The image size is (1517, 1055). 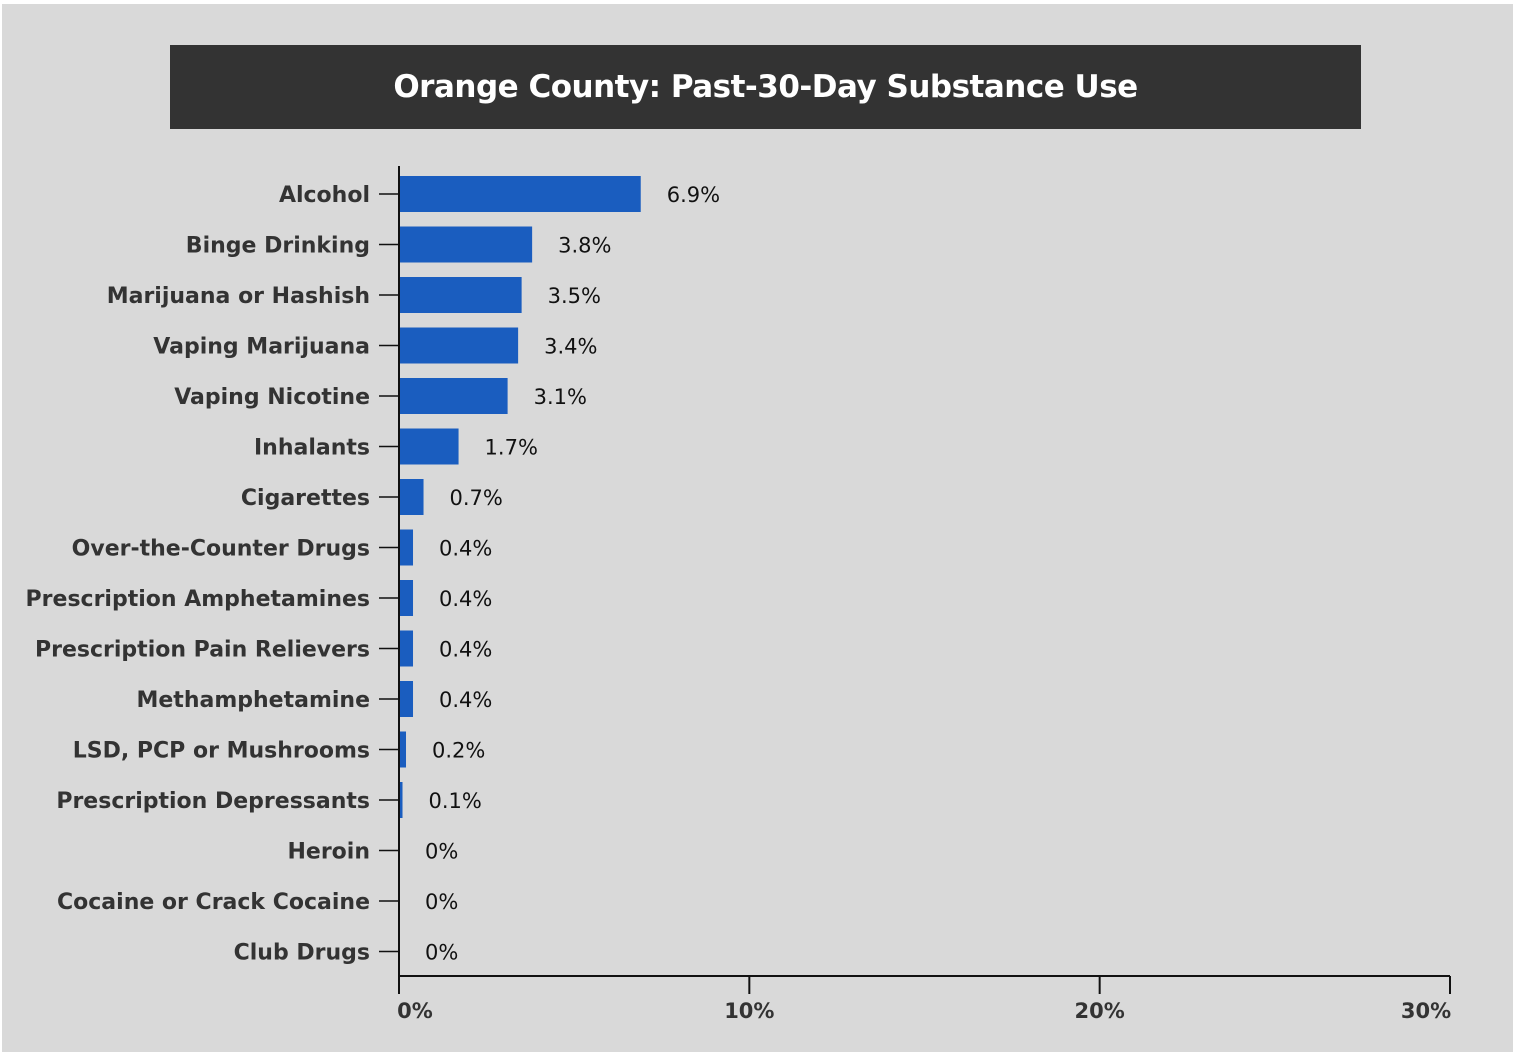 What do you see at coordinates (253, 700) in the screenshot?
I see `category-label: Methamphetamine` at bounding box center [253, 700].